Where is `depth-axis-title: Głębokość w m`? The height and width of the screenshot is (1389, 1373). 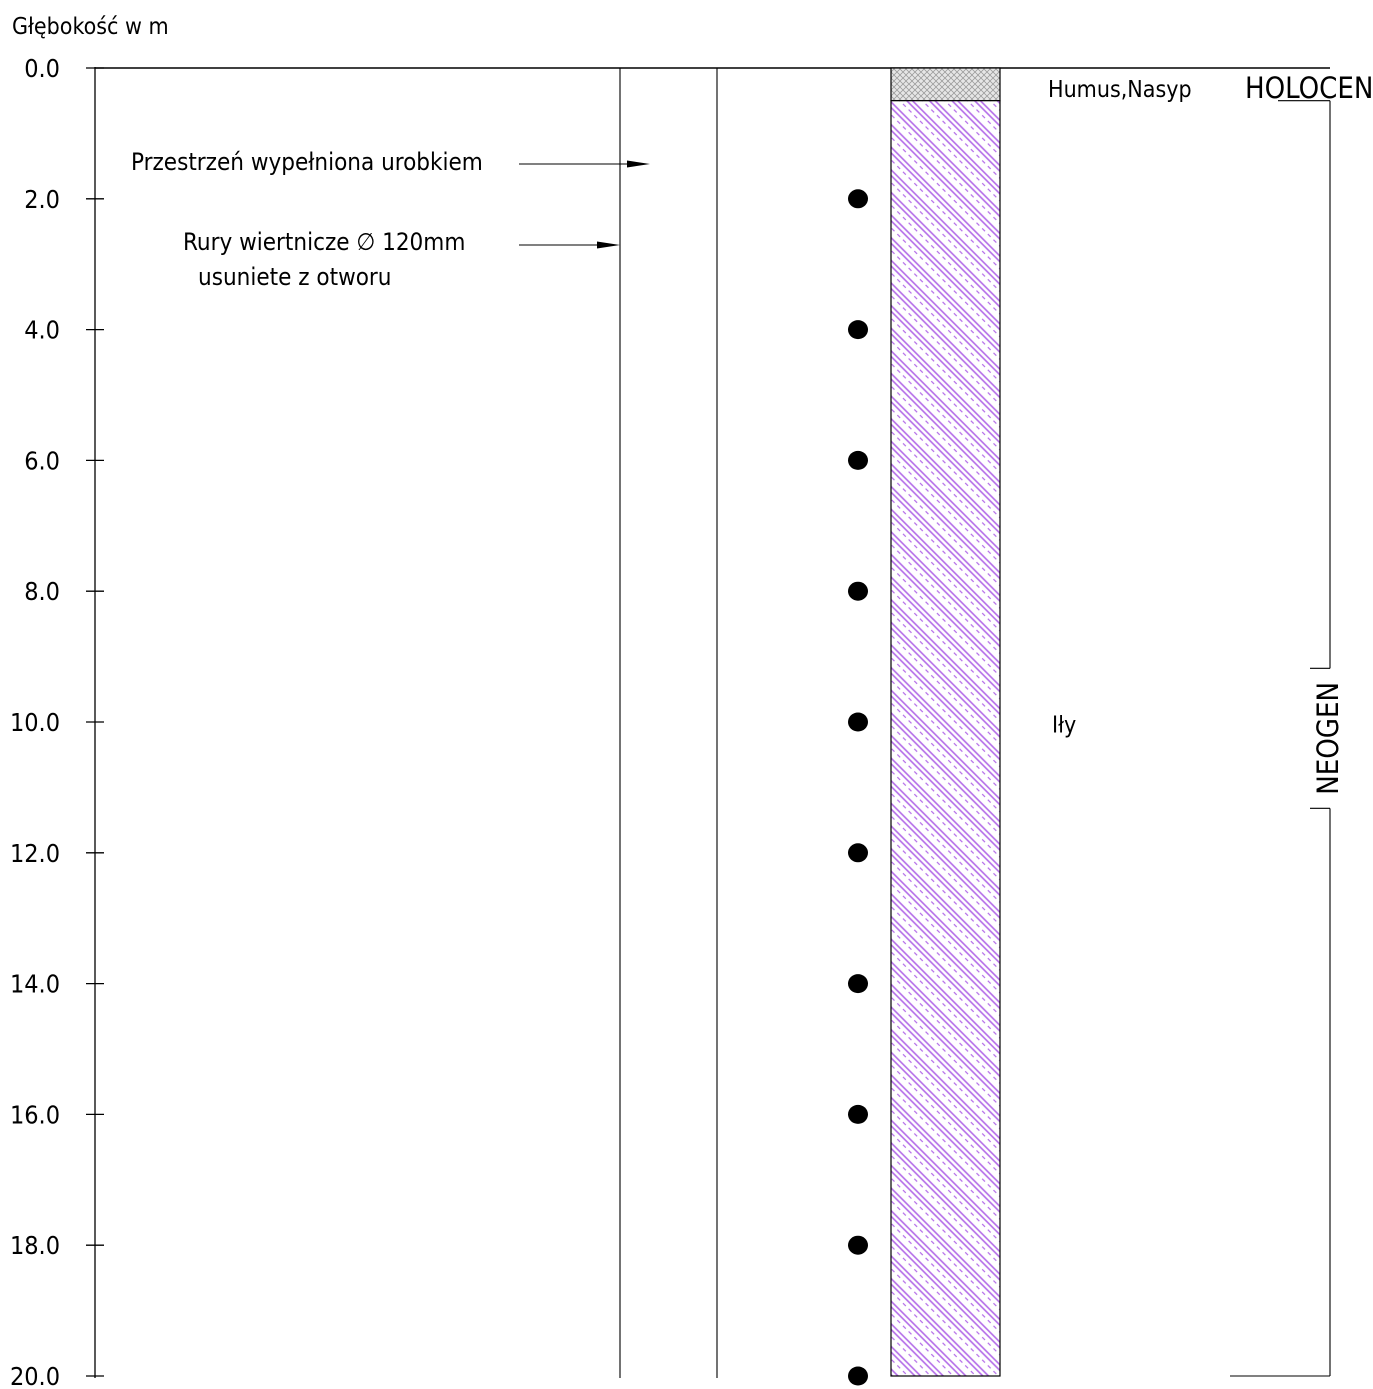 depth-axis-title: Głębokość w m is located at coordinates (90, 27).